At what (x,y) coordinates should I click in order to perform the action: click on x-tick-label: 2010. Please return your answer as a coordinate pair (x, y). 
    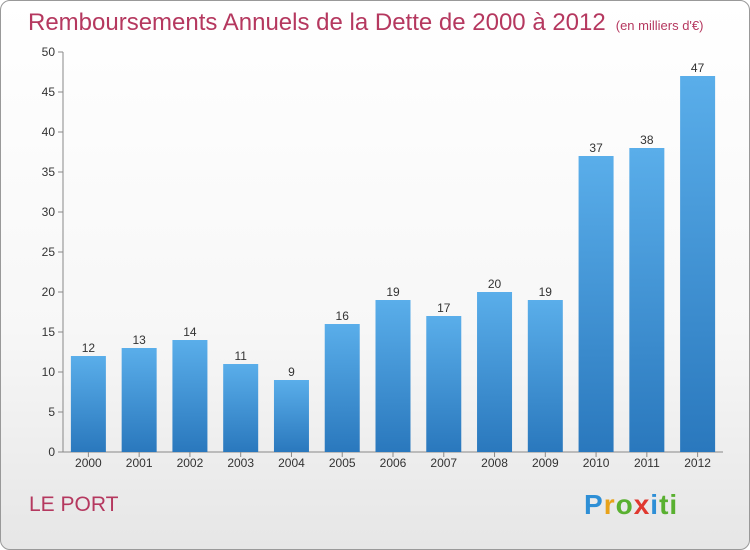
    Looking at the image, I should click on (596, 463).